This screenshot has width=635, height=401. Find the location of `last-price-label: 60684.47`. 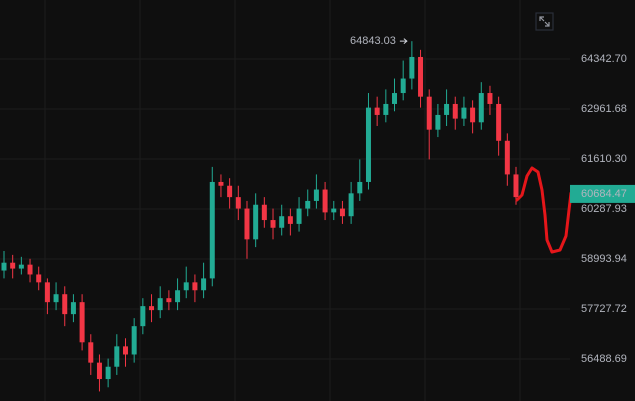

last-price-label: 60684.47 is located at coordinates (604, 194).